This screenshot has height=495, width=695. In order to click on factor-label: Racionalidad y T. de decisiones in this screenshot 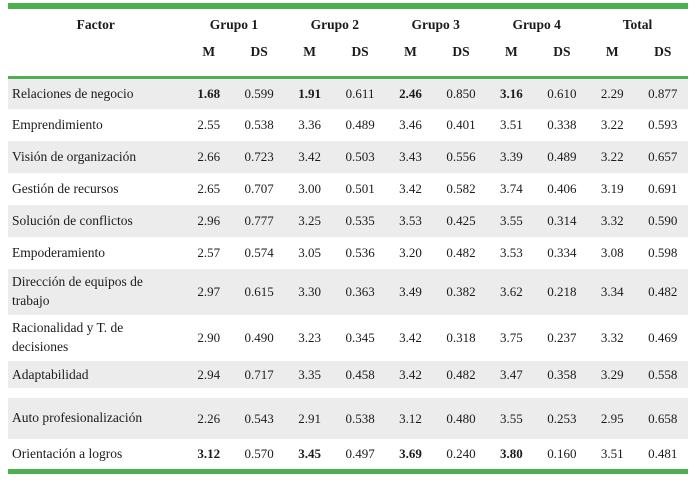, I will do `click(68, 337)`.